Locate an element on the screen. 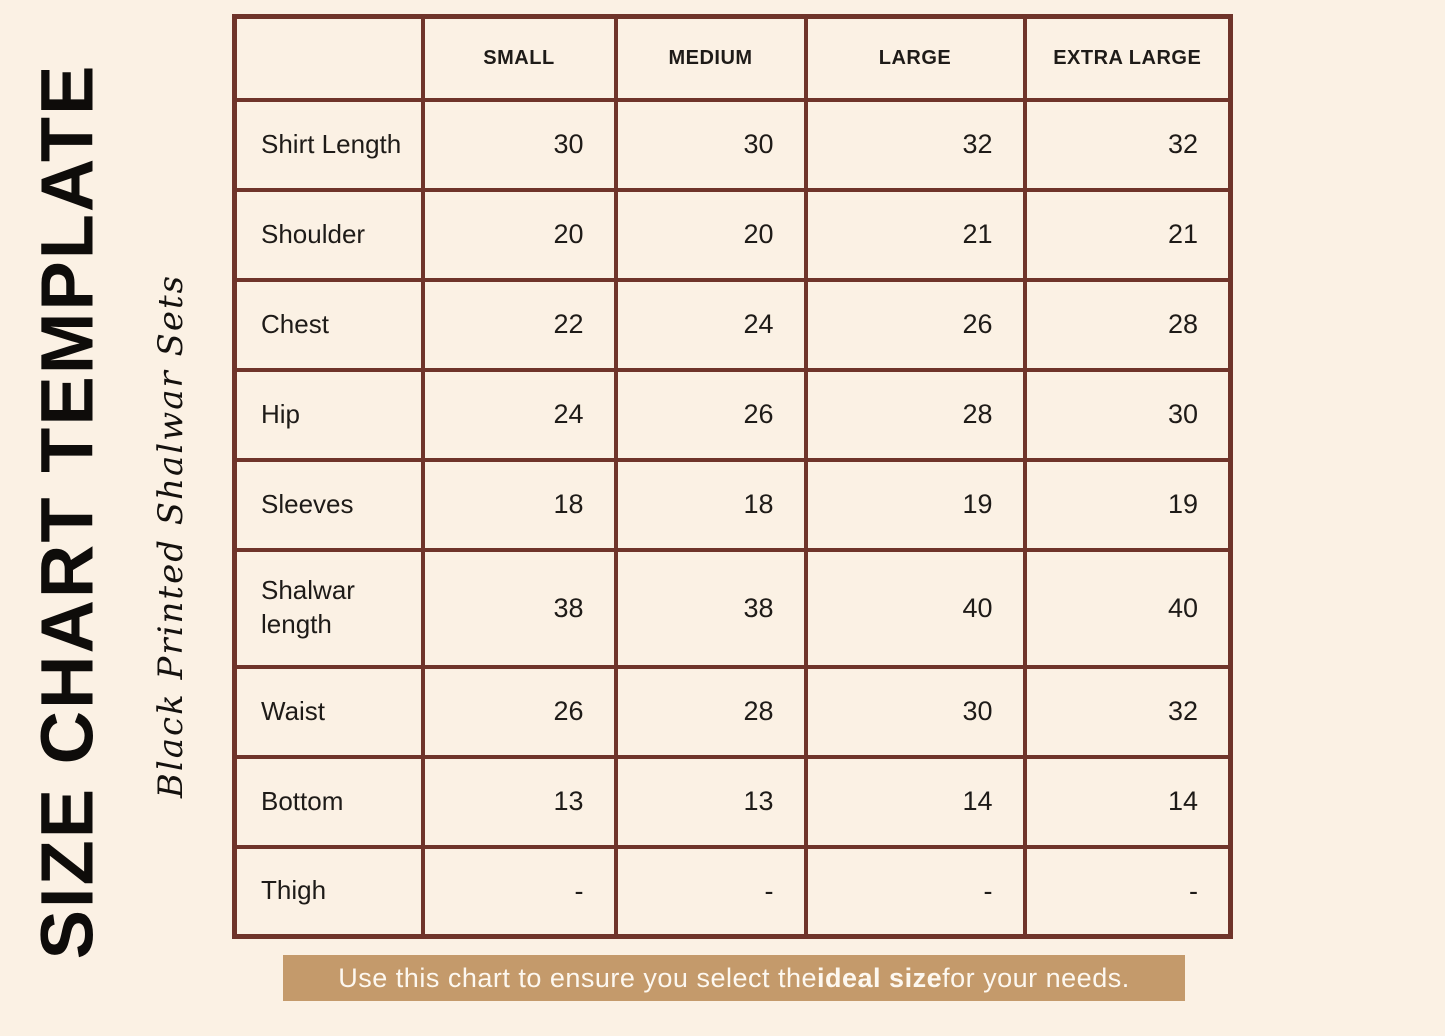  table-row-chest: Chest 22 24 26 28 is located at coordinates (732, 324).